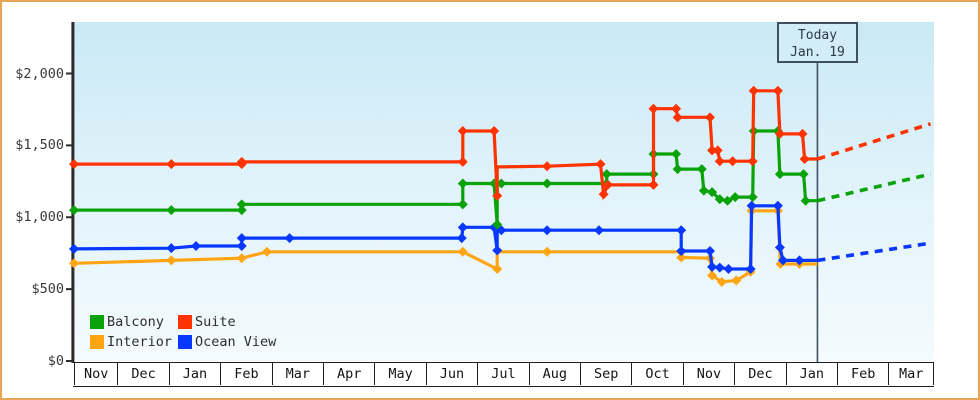 This screenshot has height=400, width=980. I want to click on month-cell-mar-16: Mar, so click(911, 374).